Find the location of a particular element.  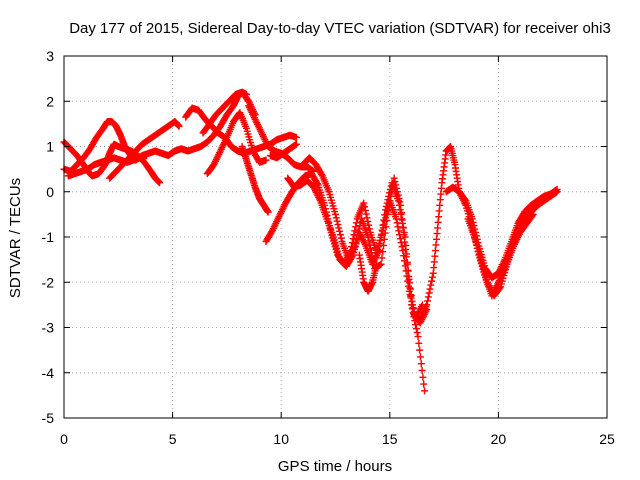

x-tick-label: 5 is located at coordinates (173, 439).